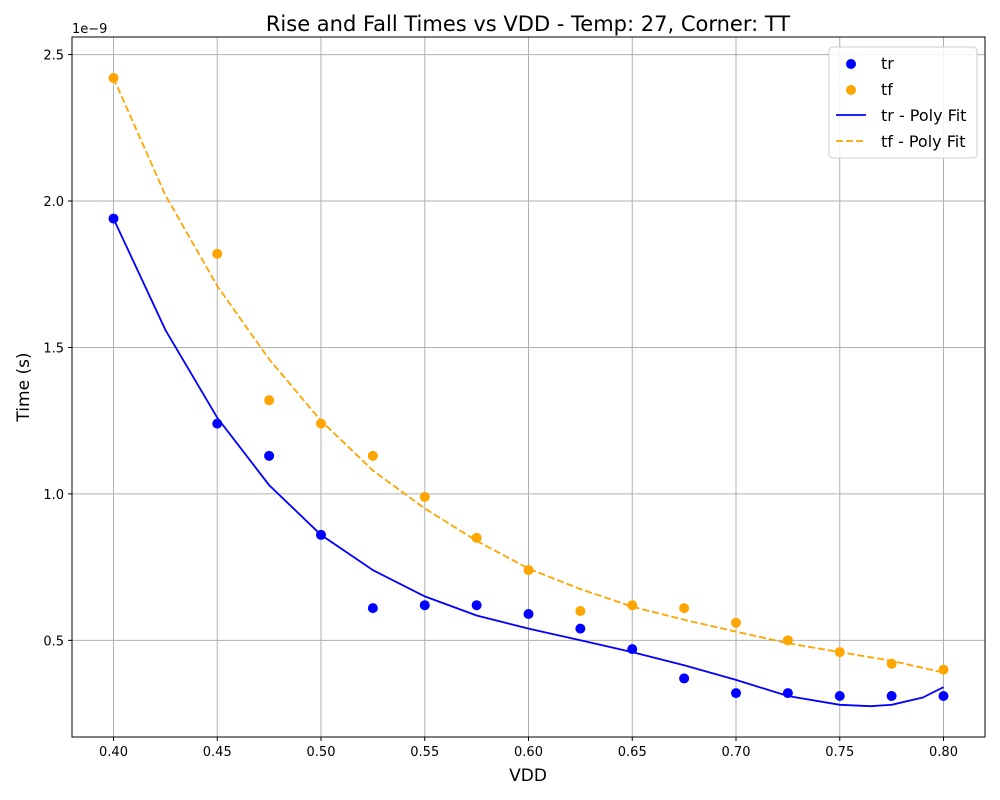 The height and width of the screenshot is (800, 1000). What do you see at coordinates (53, 495) in the screenshot?
I see `y-tick-label: 1.0` at bounding box center [53, 495].